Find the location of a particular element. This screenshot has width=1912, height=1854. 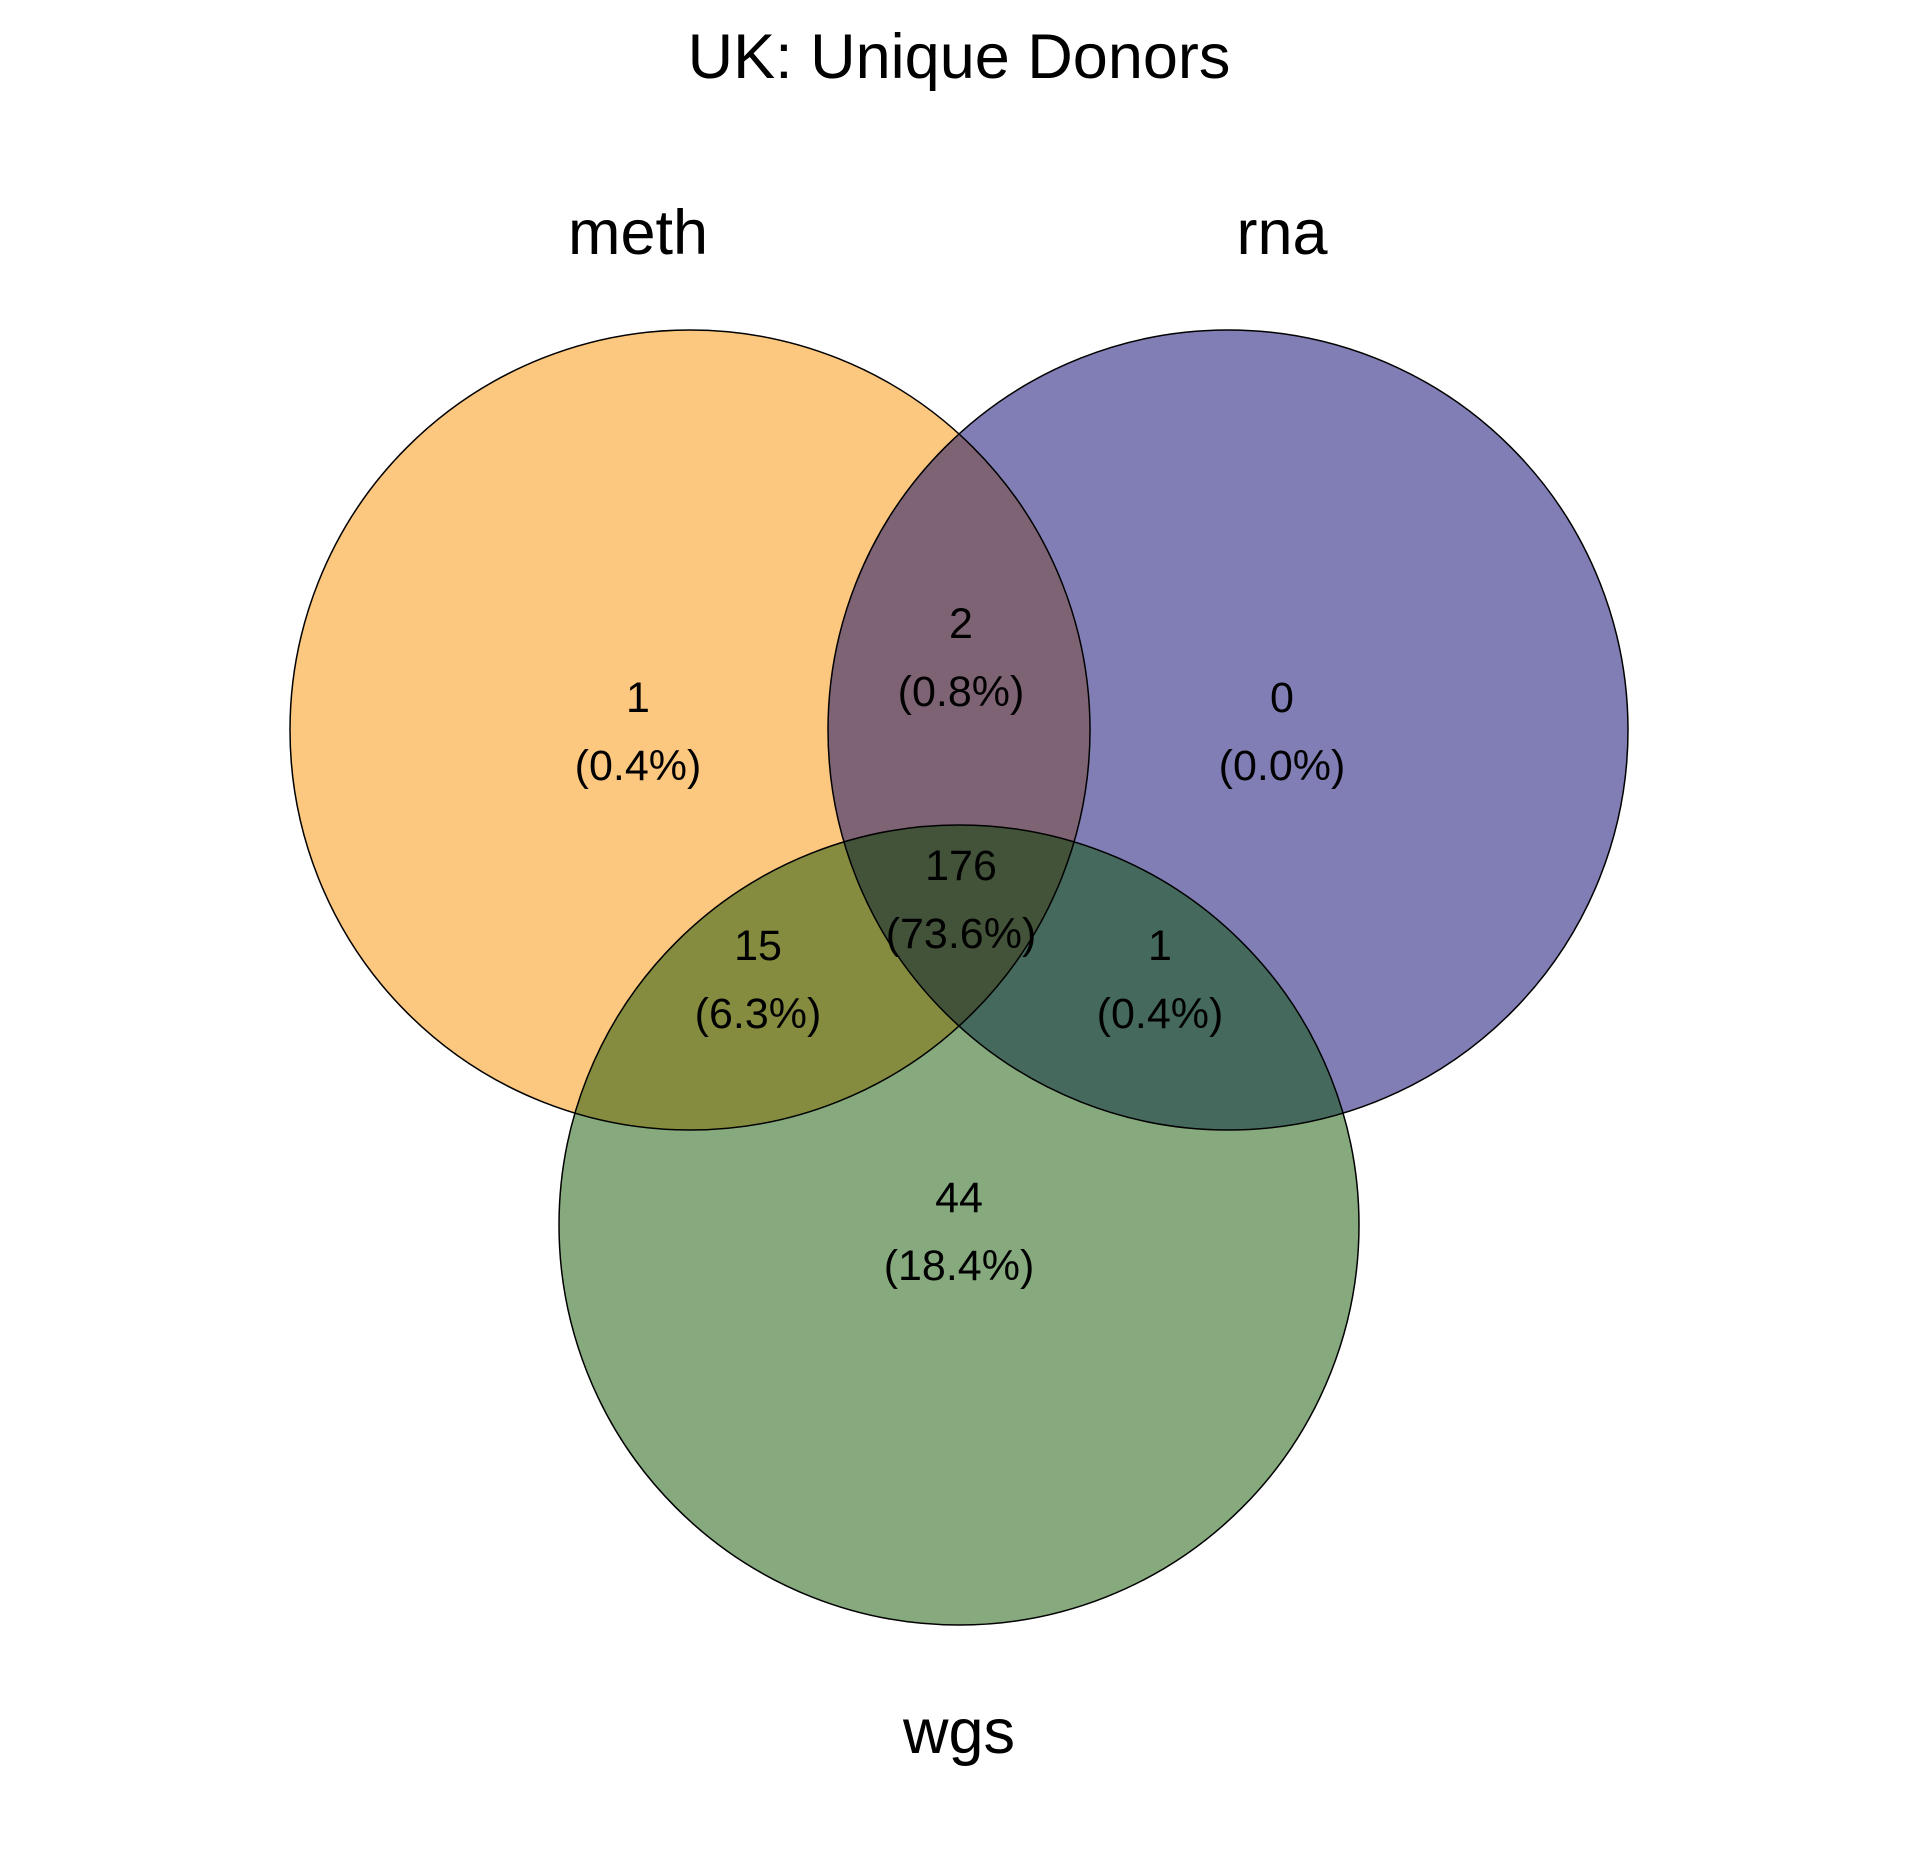

region-count: 176 is located at coordinates (961, 866).